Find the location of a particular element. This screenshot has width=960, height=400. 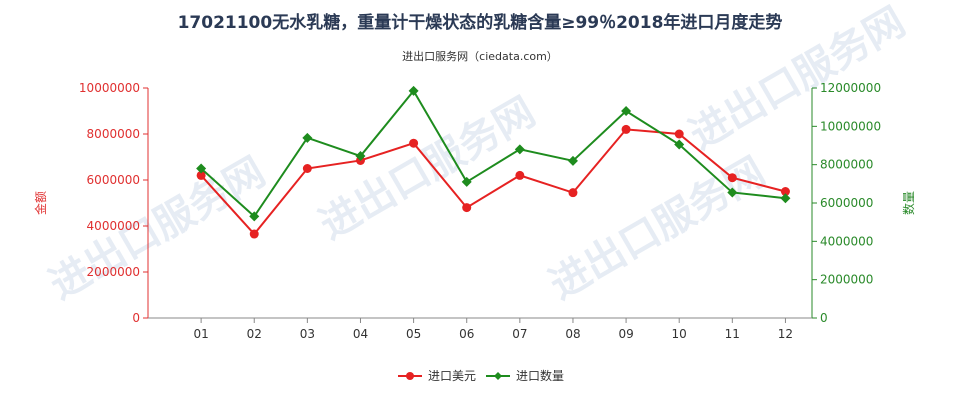

right-y-tick-label: 0 is located at coordinates (824, 318).